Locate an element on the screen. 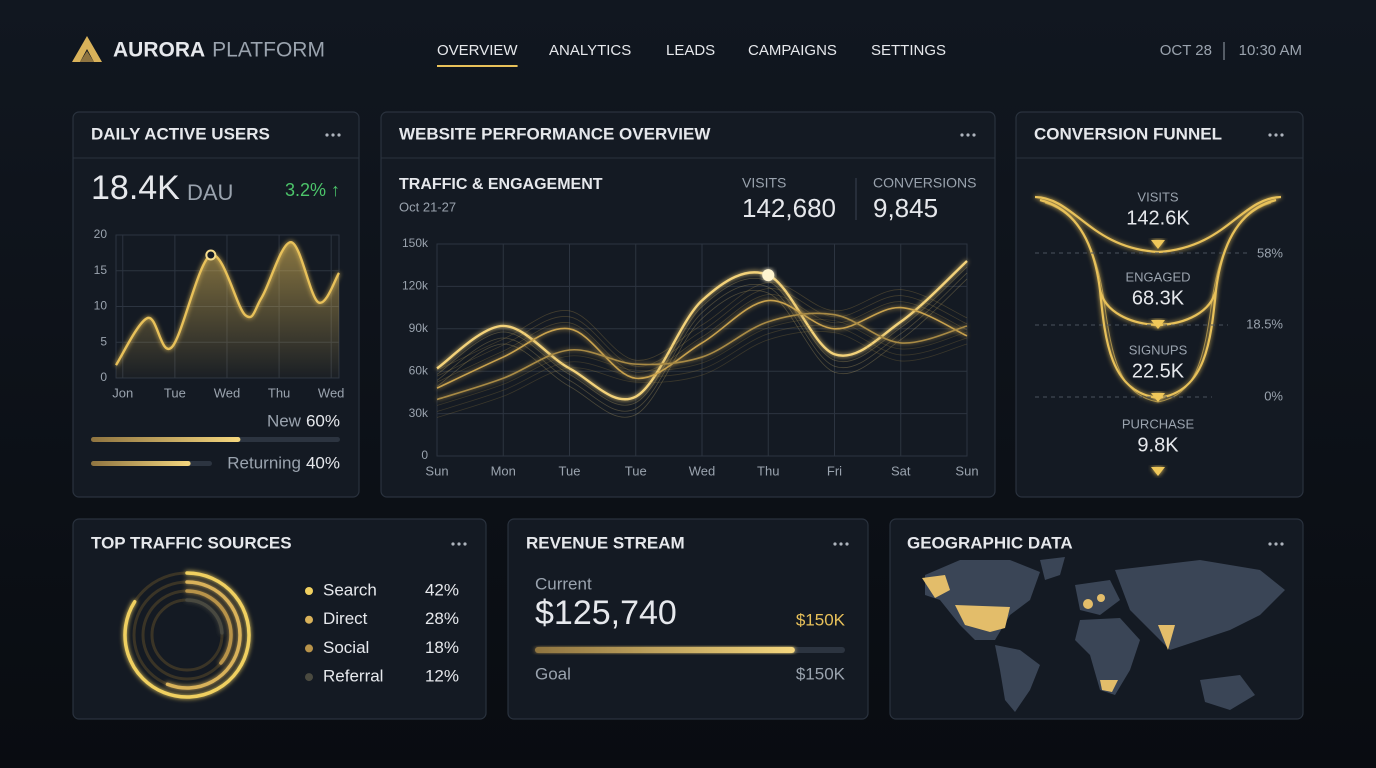 This screenshot has height=768, width=1376. time: 10:30 AM is located at coordinates (1270, 50).